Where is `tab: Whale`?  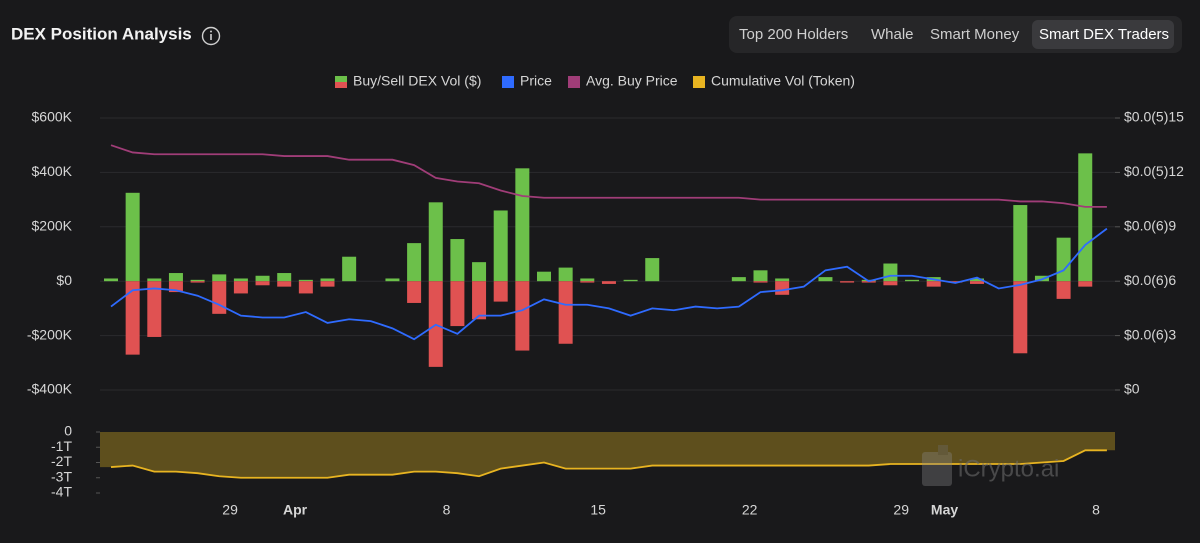 tab: Whale is located at coordinates (892, 34).